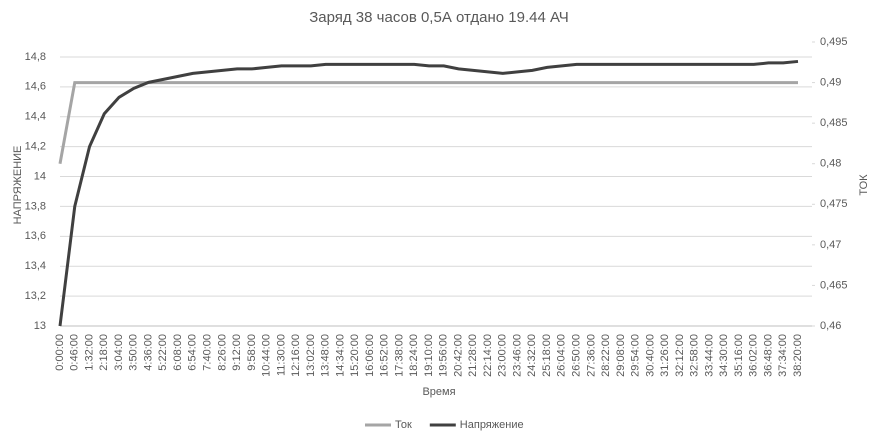 The image size is (879, 439). I want to click on y-tick-label: 14, so click(40, 176).